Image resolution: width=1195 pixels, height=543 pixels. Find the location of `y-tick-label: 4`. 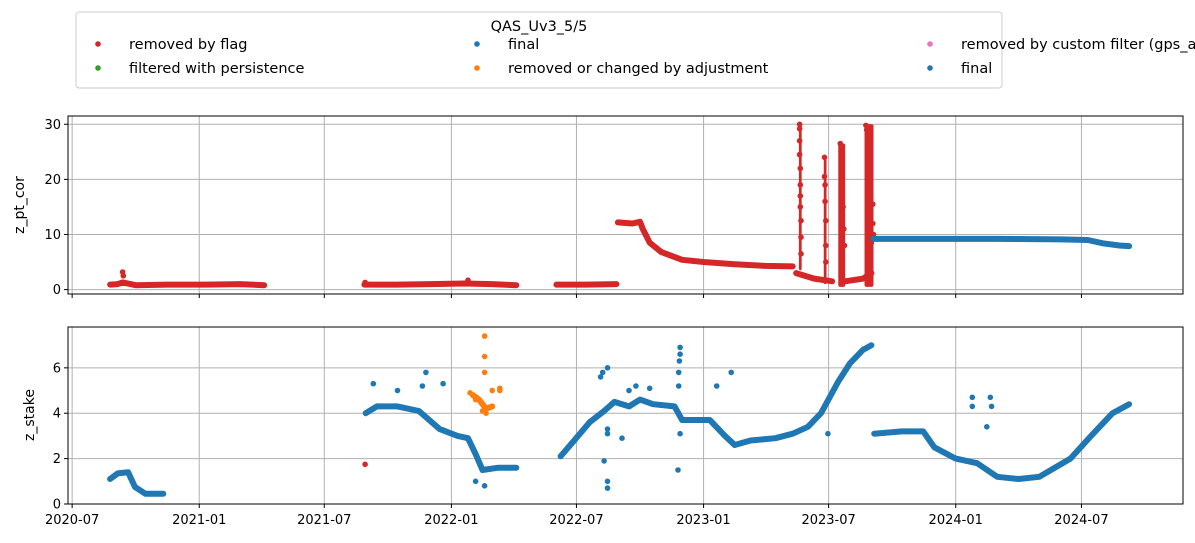

y-tick-label: 4 is located at coordinates (57, 414).